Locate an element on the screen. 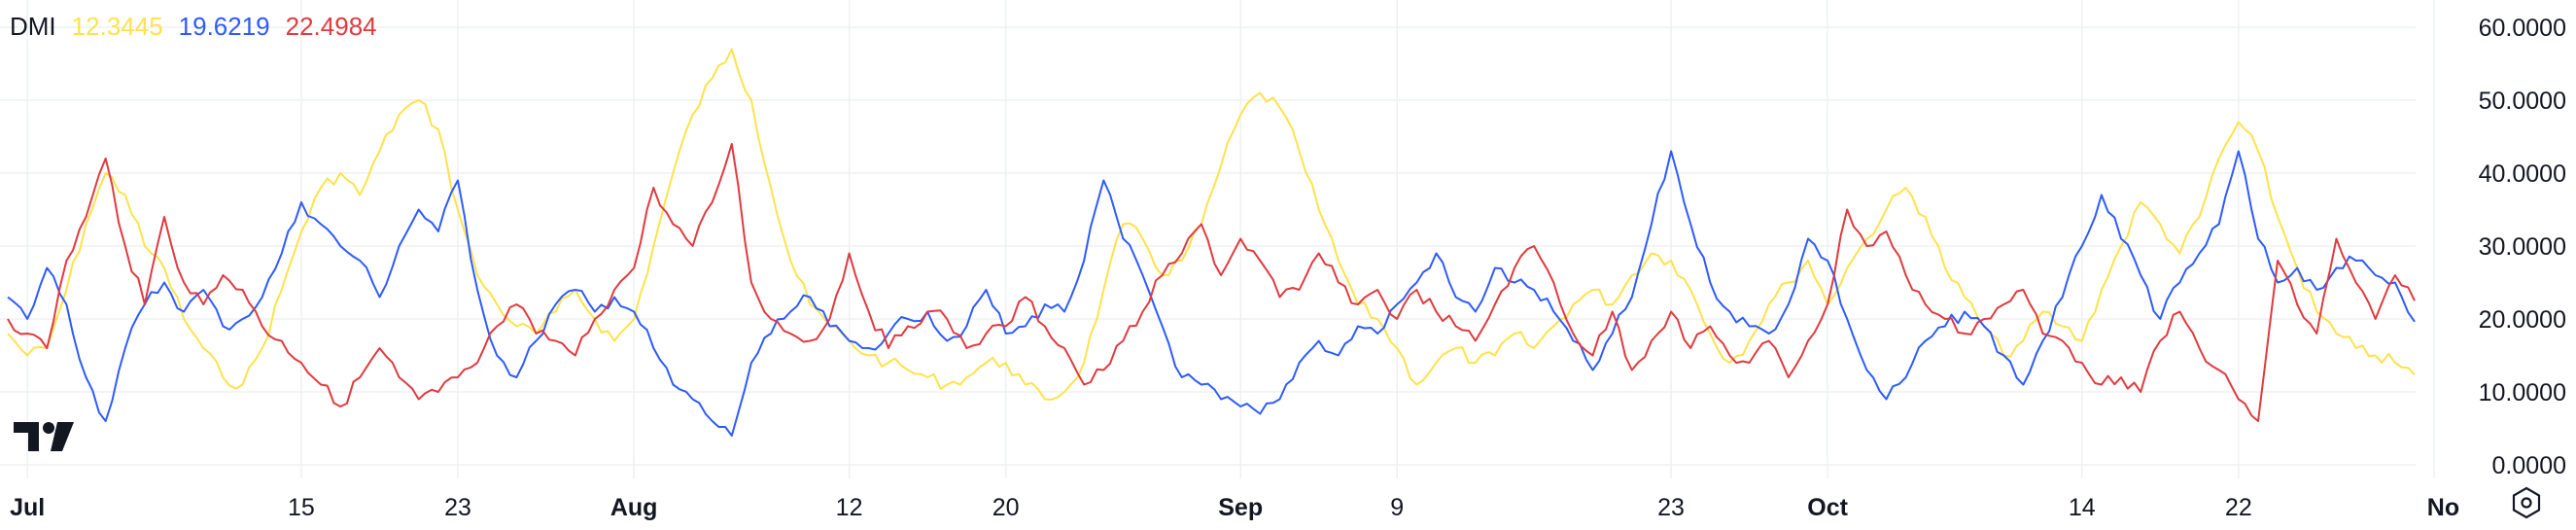 The image size is (2576, 530). y-tick-label: 20.0000 is located at coordinates (2522, 320).